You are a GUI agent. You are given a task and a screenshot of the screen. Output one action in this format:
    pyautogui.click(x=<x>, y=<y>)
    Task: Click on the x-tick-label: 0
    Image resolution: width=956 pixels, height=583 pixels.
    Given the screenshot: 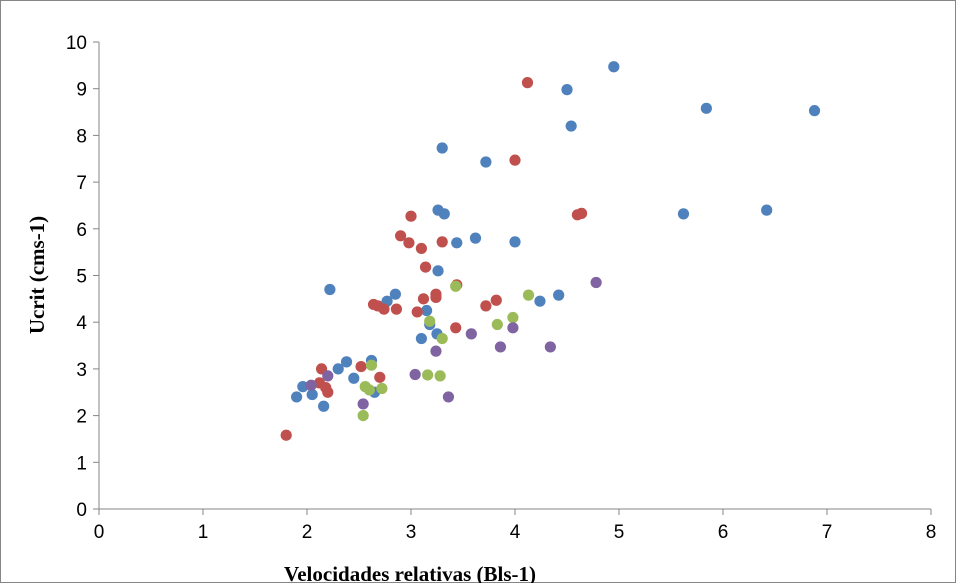 What is the action you would take?
    pyautogui.click(x=99, y=532)
    